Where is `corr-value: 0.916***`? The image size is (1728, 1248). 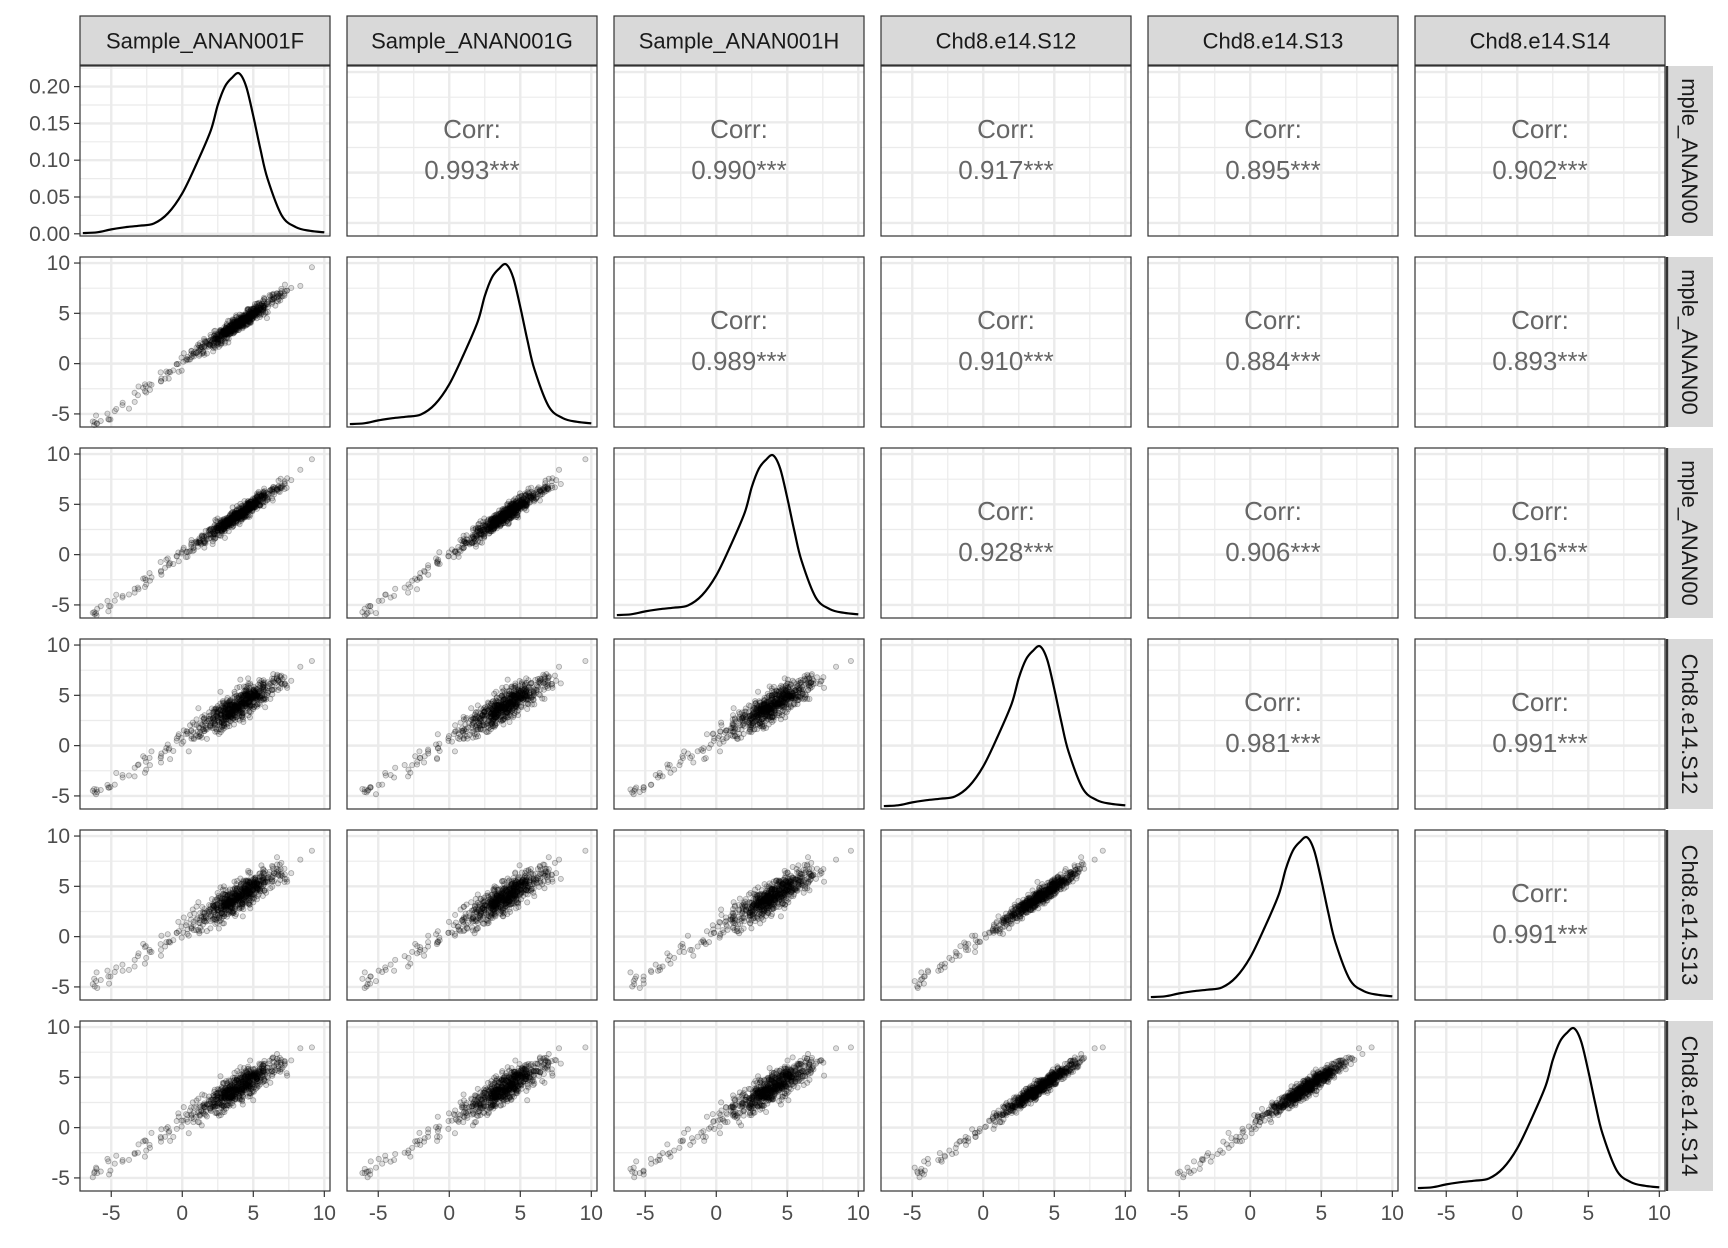
corr-value: 0.916*** is located at coordinates (1539, 552).